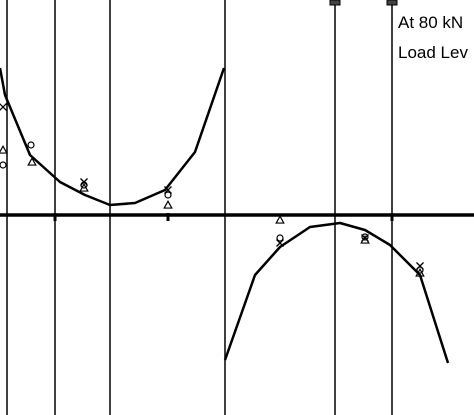  What do you see at coordinates (3, 107) in the screenshot?
I see `x-marker` at bounding box center [3, 107].